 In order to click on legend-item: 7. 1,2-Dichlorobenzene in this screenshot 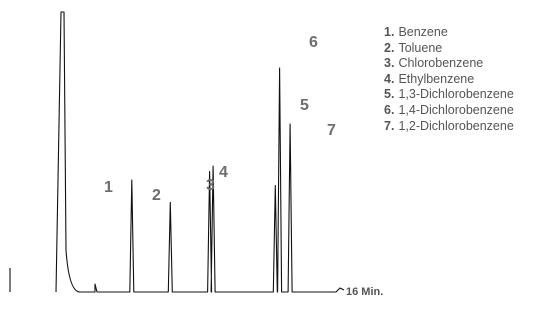, I will do `click(449, 127)`.